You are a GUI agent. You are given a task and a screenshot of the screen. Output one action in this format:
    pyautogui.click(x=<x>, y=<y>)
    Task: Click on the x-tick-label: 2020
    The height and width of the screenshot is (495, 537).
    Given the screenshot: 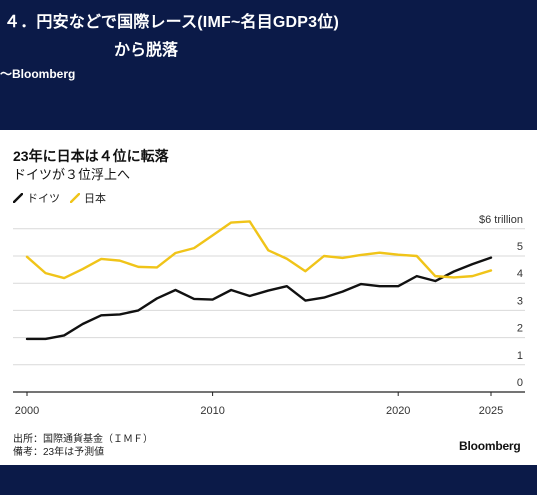 What is the action you would take?
    pyautogui.click(x=398, y=411)
    